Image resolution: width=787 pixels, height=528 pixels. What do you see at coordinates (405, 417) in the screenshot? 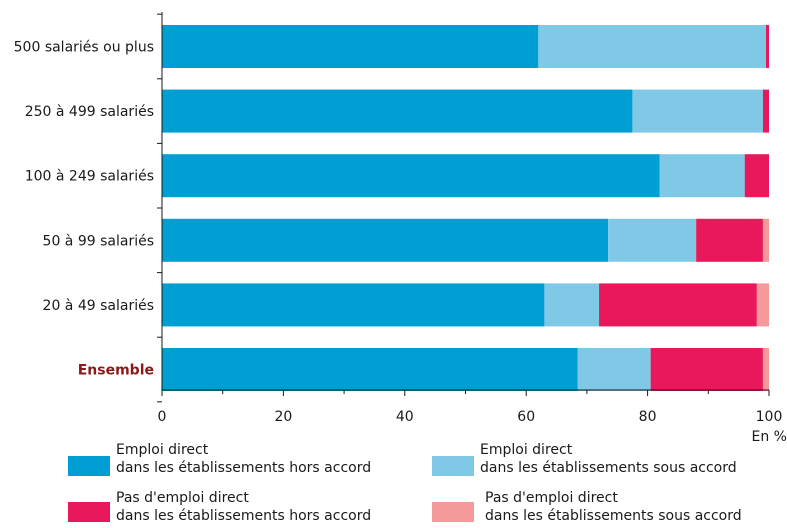
I see `x-tick-label: 40` at bounding box center [405, 417].